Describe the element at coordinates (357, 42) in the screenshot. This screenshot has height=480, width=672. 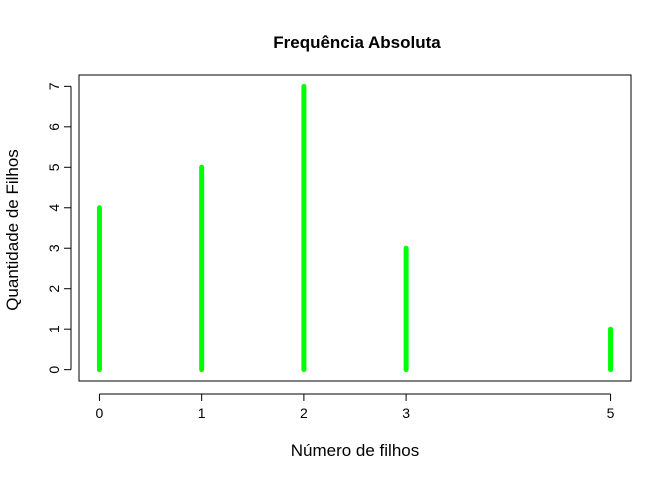
I see `chart-title: Frequência Absoluta` at that location.